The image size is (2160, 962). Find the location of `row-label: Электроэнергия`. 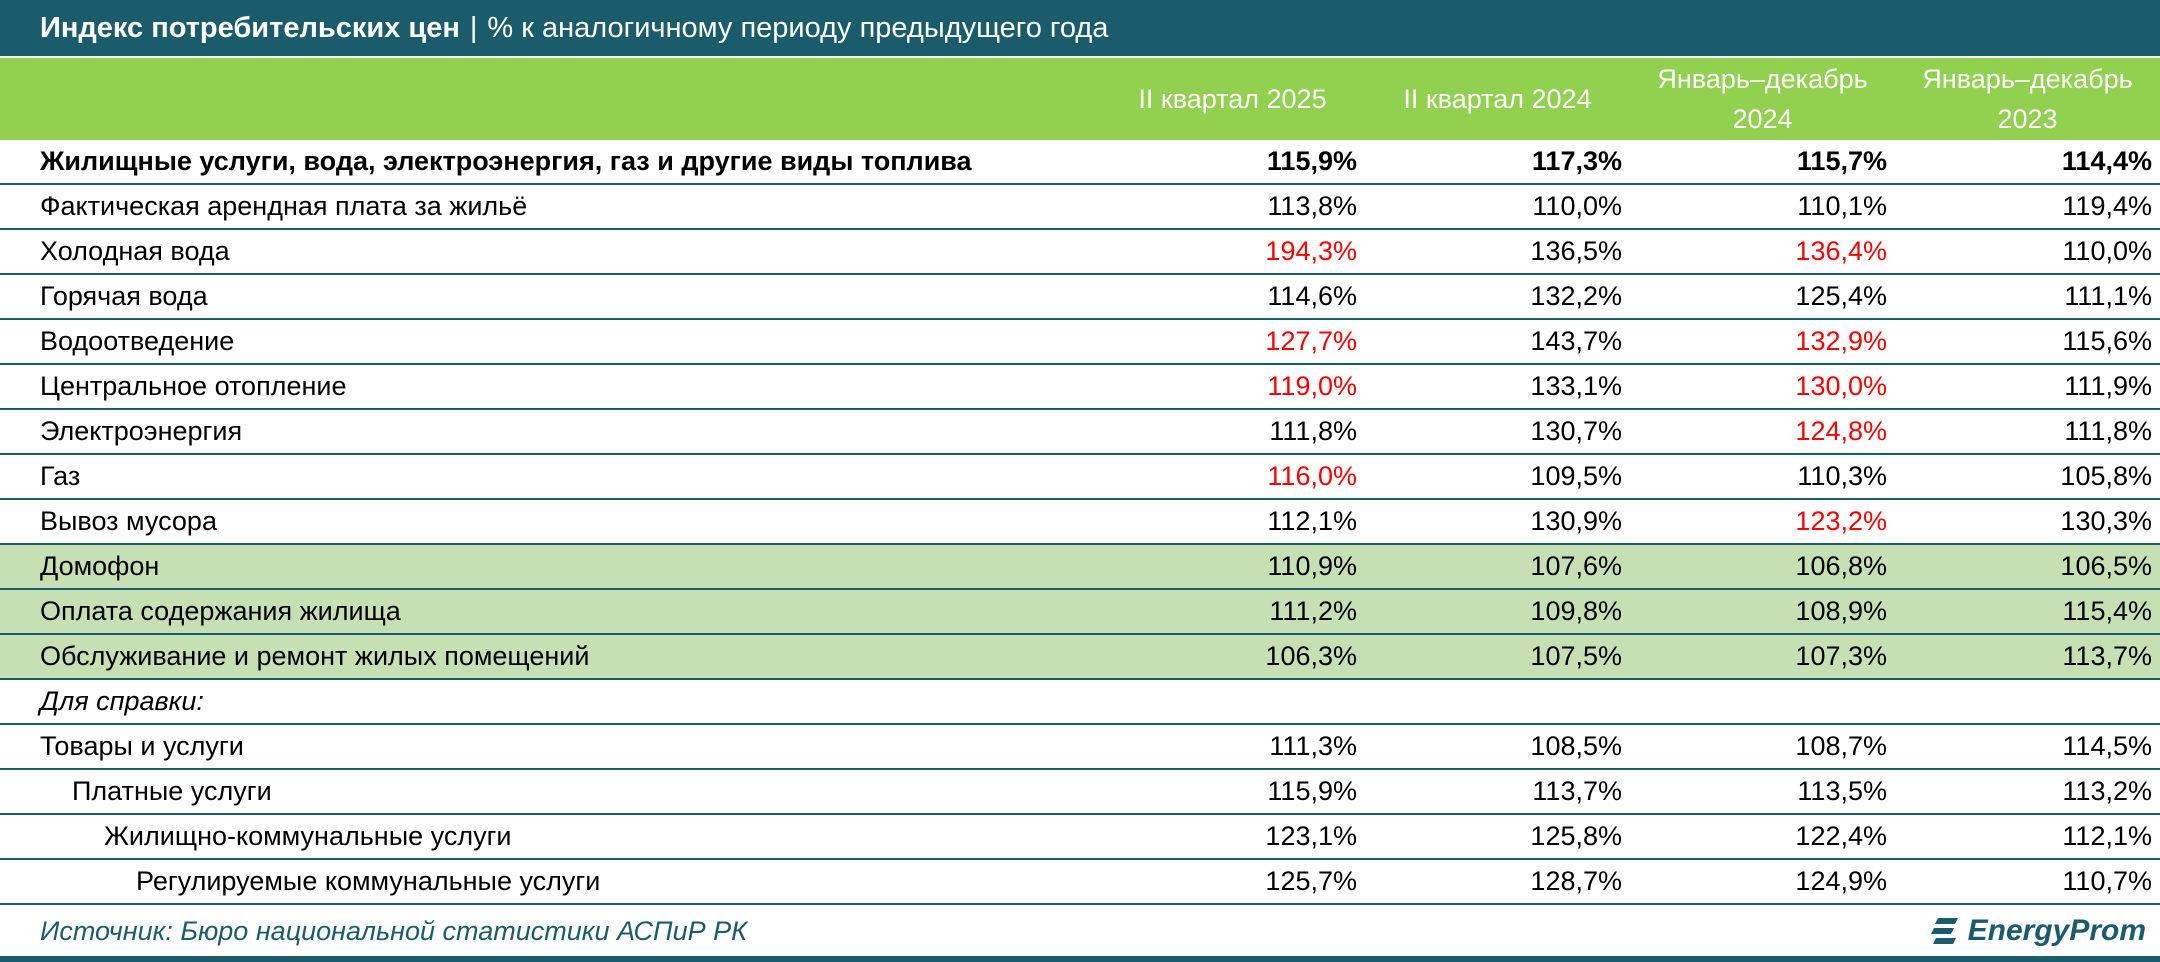

row-label: Электроэнергия is located at coordinates (550, 432).